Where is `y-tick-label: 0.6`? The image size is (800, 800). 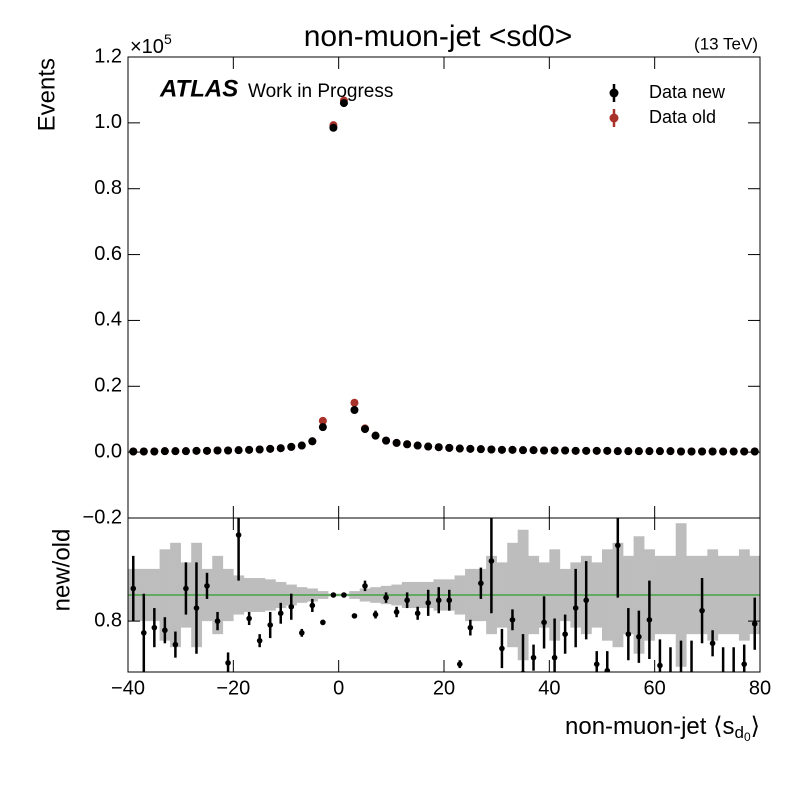
y-tick-label: 0.6 is located at coordinates (108, 254).